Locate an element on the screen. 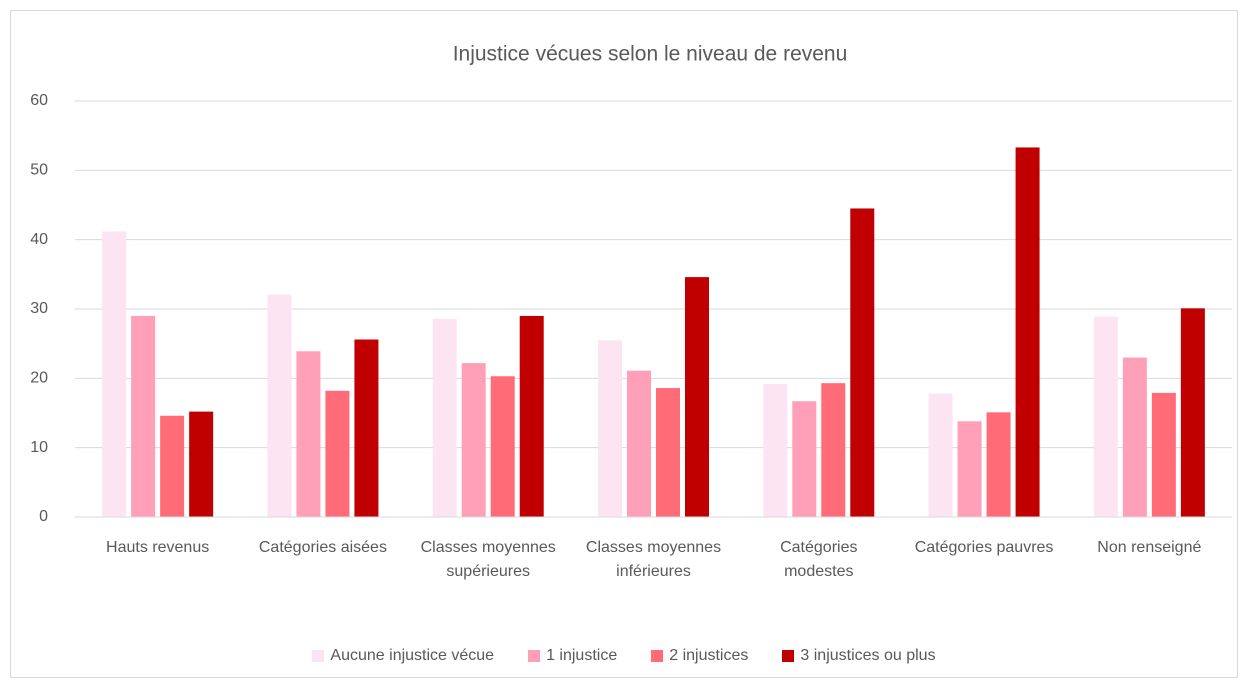  y-tick-label: 50 is located at coordinates (39, 170).